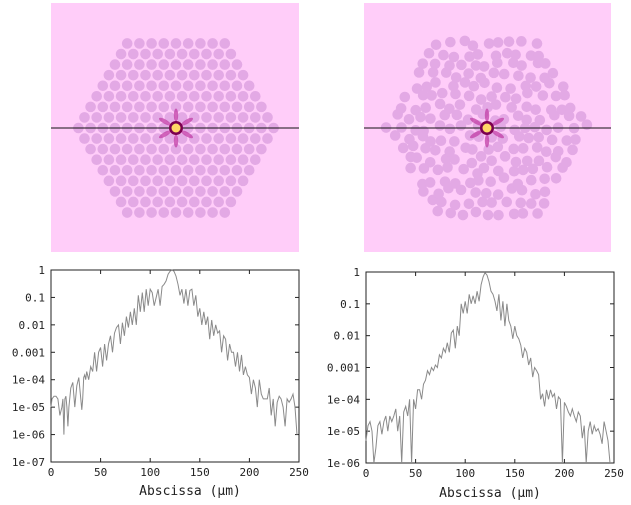 Image resolution: width=631 pixels, height=505 pixels. I want to click on fiber-cross-section-right, so click(487, 128).